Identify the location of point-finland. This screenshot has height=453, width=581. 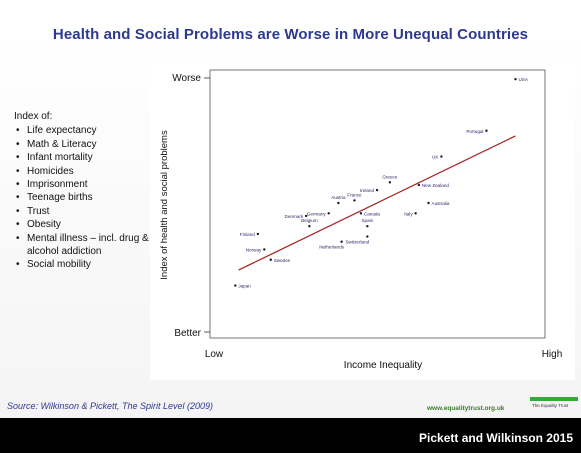
(258, 234).